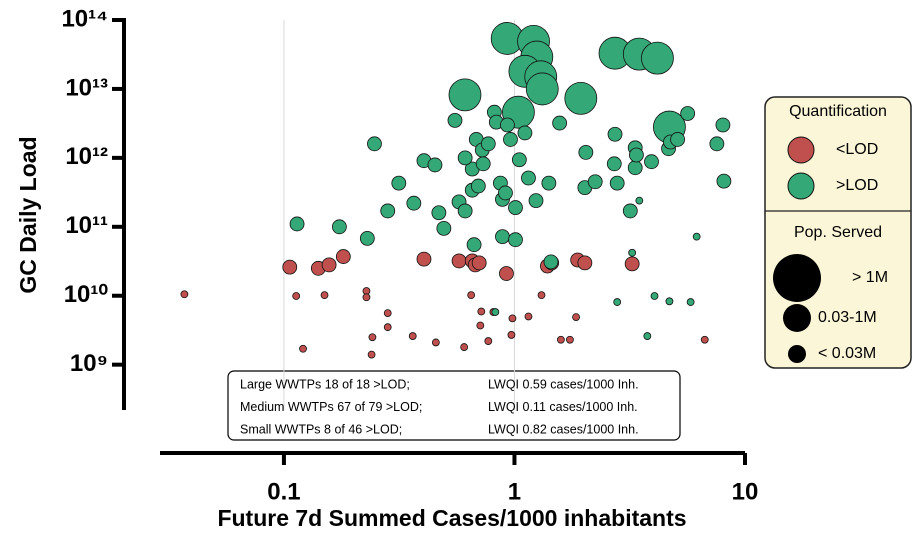 Image resolution: width=912 pixels, height=535 pixels. I want to click on y-tick-label: 10¹⁴, so click(84, 18).